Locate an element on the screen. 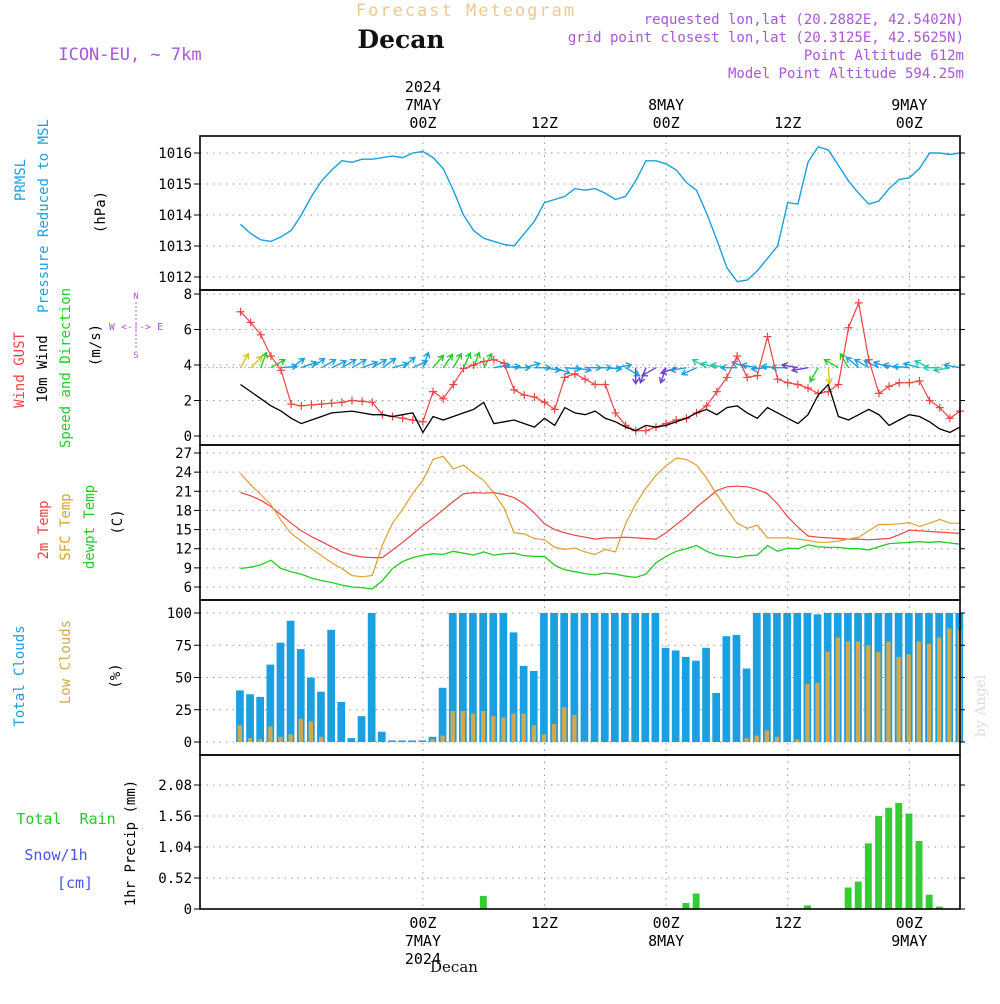 This screenshot has height=1004, width=1000. ytick-label-precip: 1.04 is located at coordinates (175, 848).